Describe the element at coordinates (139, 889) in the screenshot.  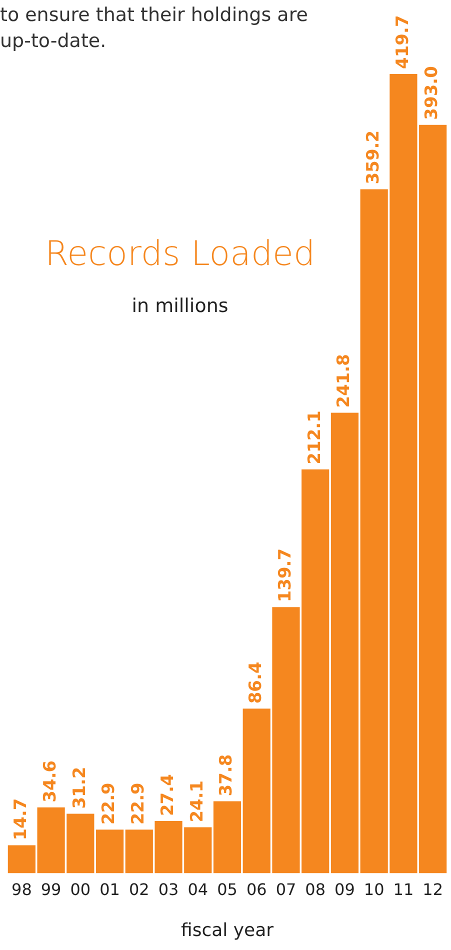
I see `x-tick-label: 02` at that location.